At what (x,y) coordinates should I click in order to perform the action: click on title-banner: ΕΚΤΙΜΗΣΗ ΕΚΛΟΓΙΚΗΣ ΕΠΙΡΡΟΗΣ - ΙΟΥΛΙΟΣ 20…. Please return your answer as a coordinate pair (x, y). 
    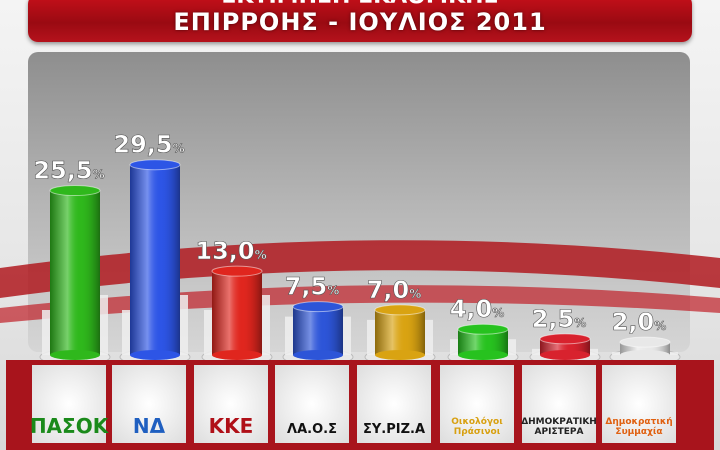
    Looking at the image, I should click on (360, 21).